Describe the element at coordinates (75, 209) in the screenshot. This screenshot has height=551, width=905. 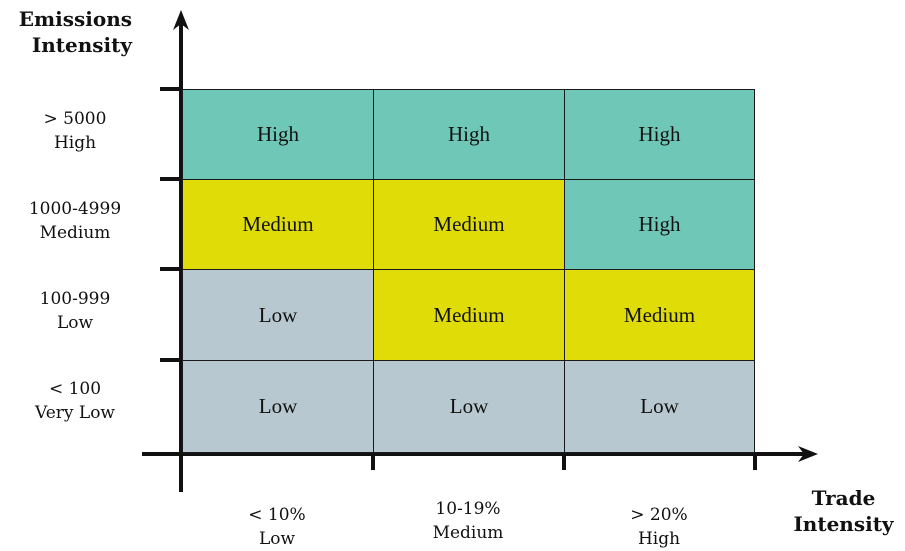
I see `y-label-range: 1000-4999` at that location.